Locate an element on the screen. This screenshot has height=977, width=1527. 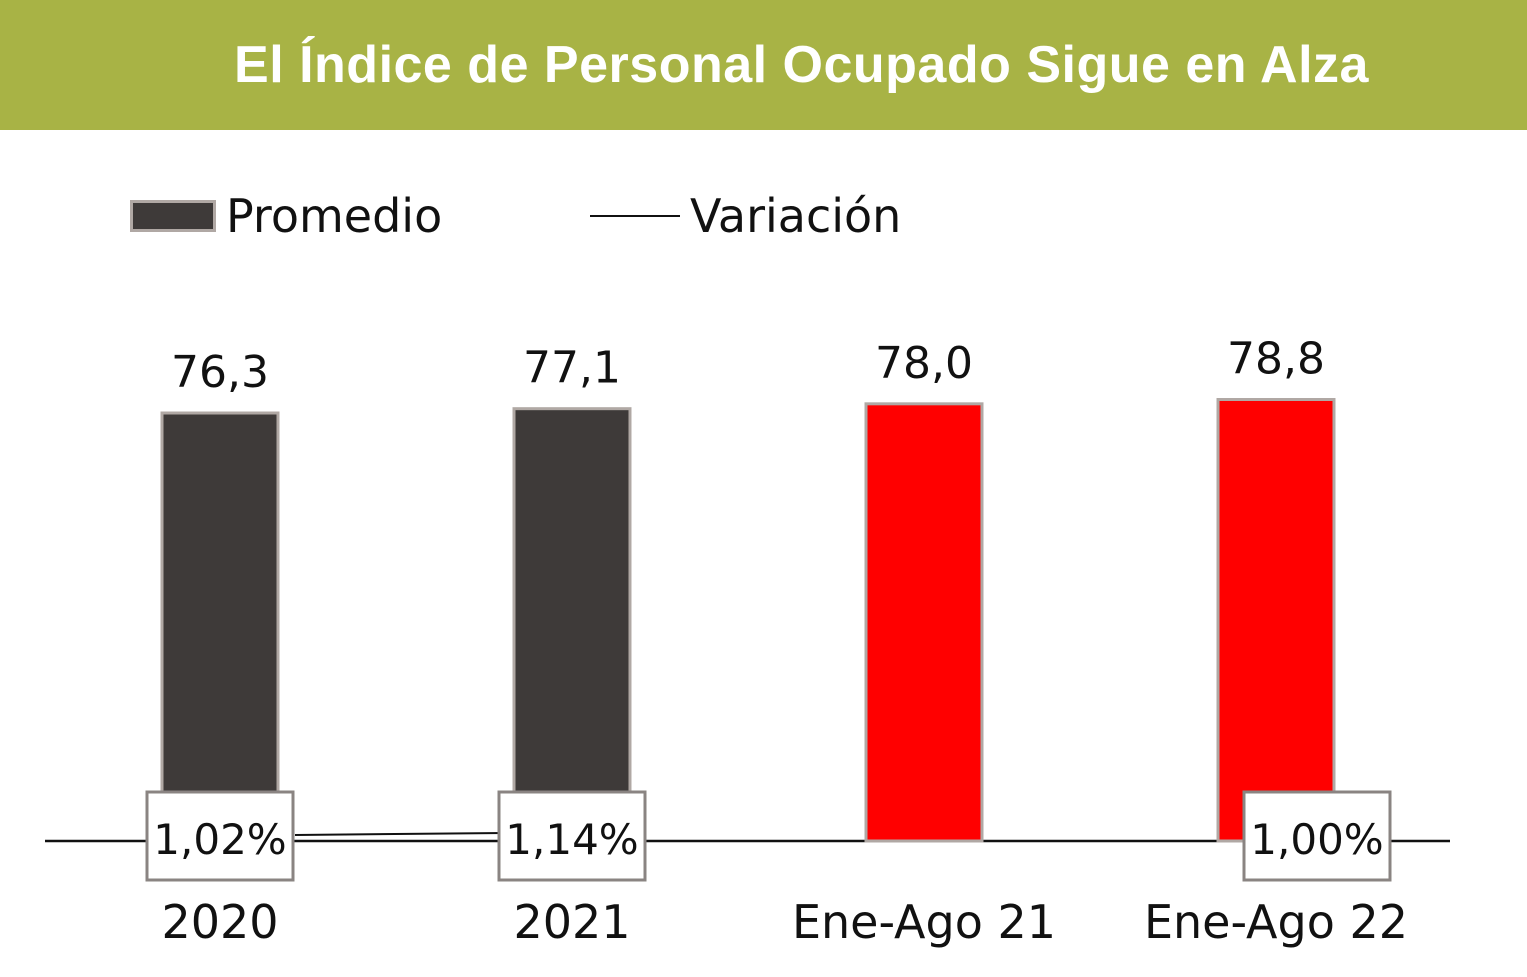
bar-value-label-1: 76,3 is located at coordinates (220, 372).